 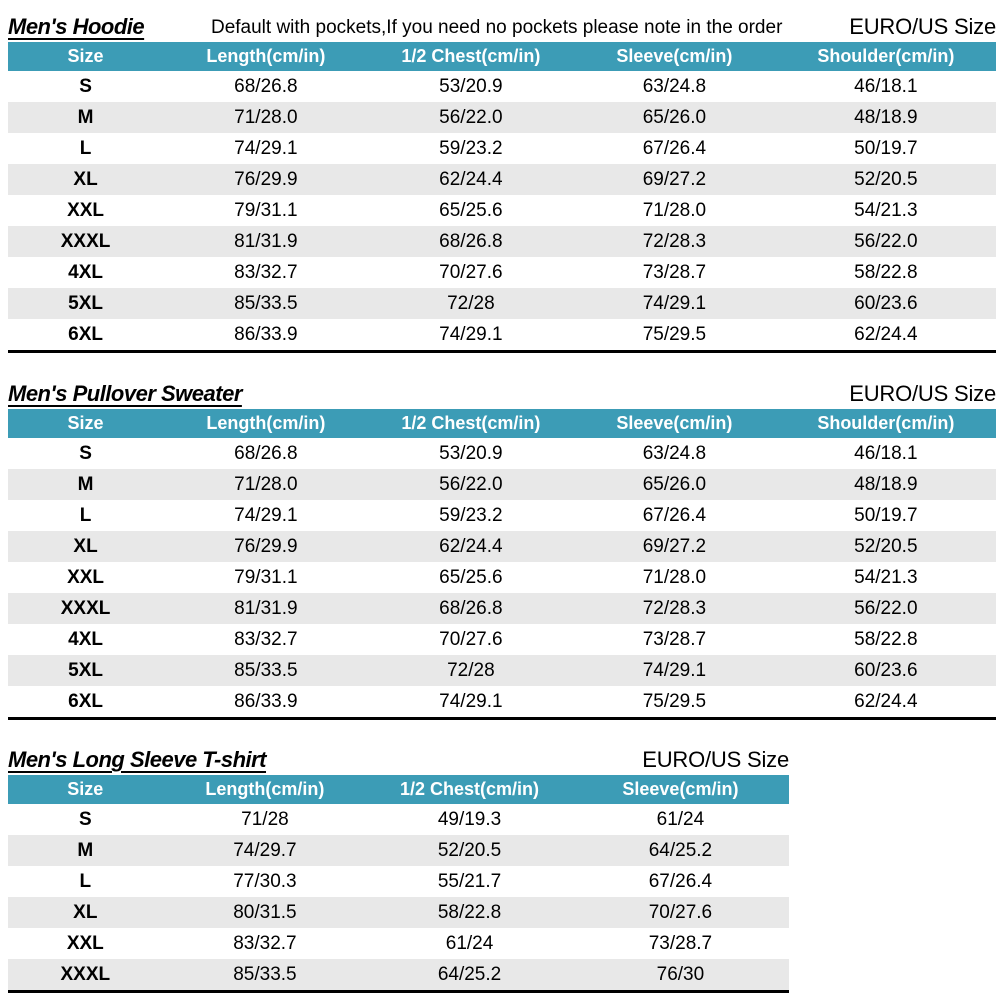 I want to click on measurement-cell: 65/25.6, so click(x=471, y=210).